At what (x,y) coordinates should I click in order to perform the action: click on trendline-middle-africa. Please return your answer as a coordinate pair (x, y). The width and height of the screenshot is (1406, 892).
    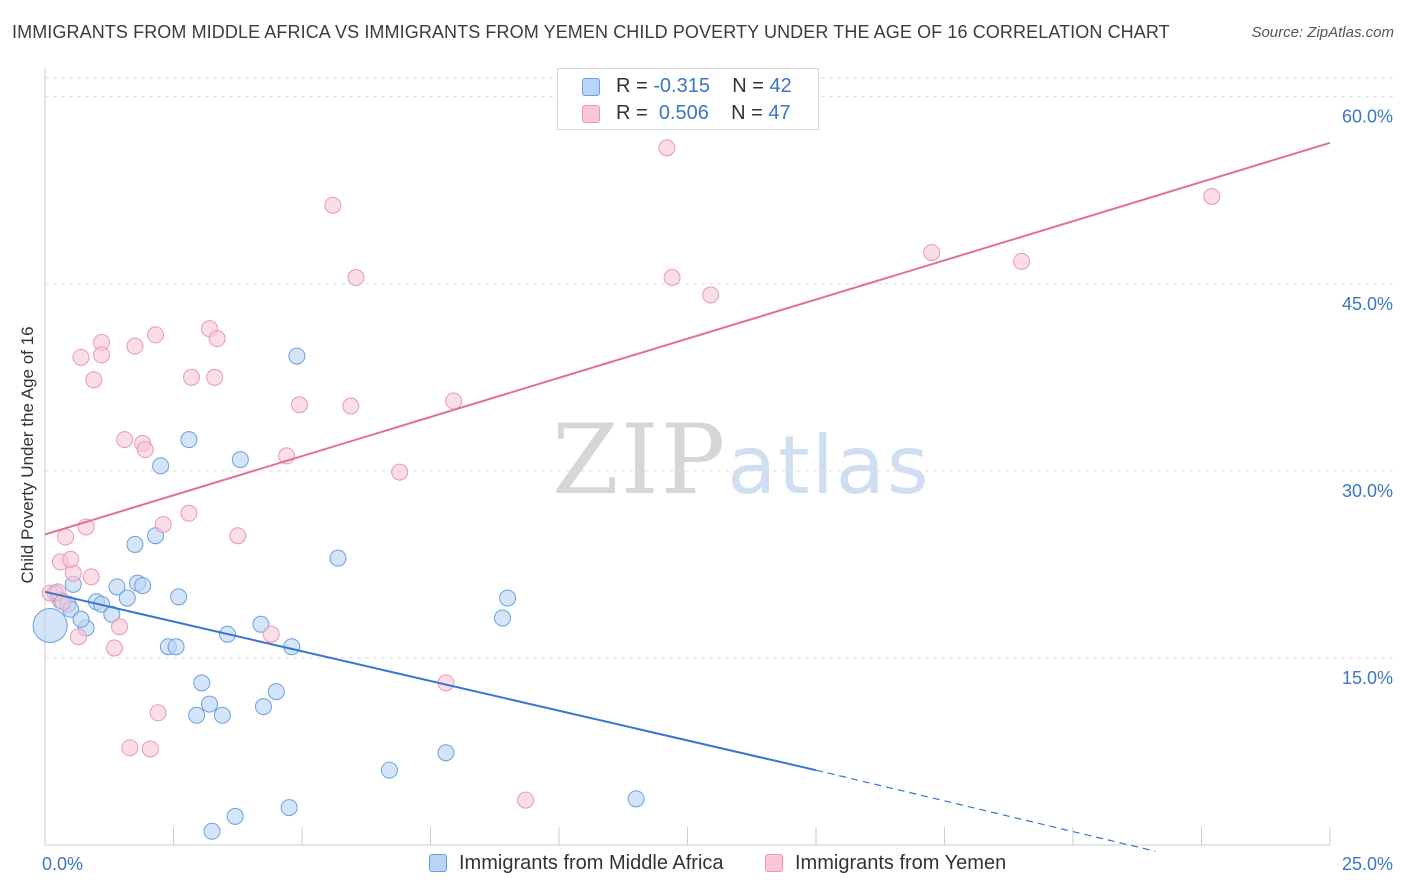
    Looking at the image, I should click on (430, 681).